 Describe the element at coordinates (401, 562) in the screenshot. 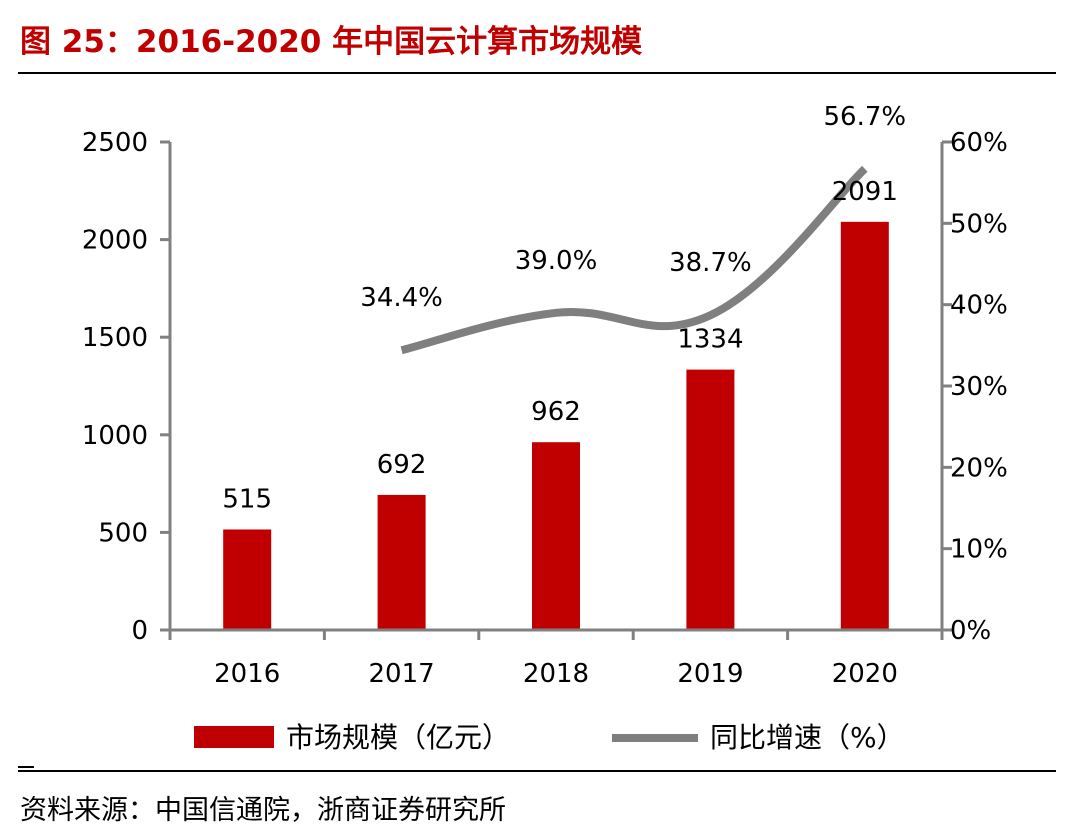

I see `bar-2017` at that location.